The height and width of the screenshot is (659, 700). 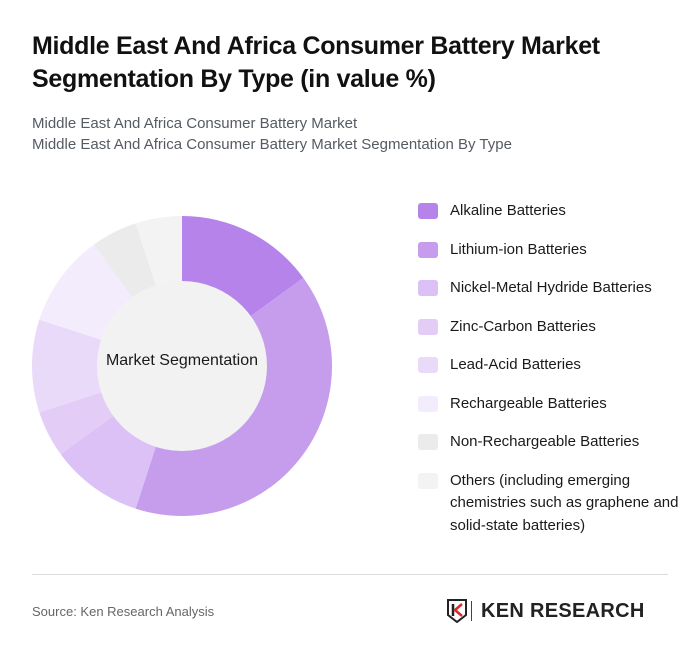 I want to click on legend-label: Nickel-Metal Hydride Batteries, so click(x=551, y=287).